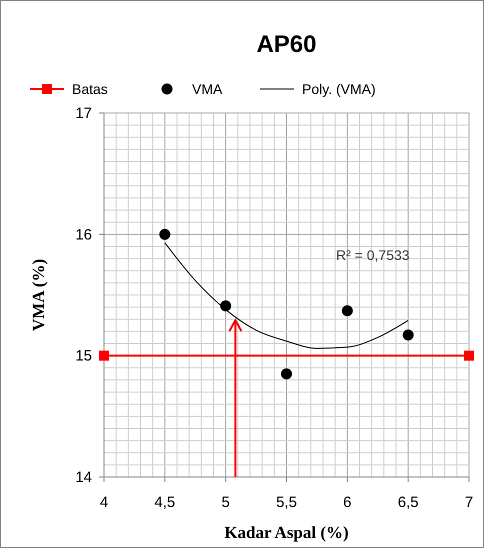  I want to click on x-tick-label: 5, so click(225, 502).